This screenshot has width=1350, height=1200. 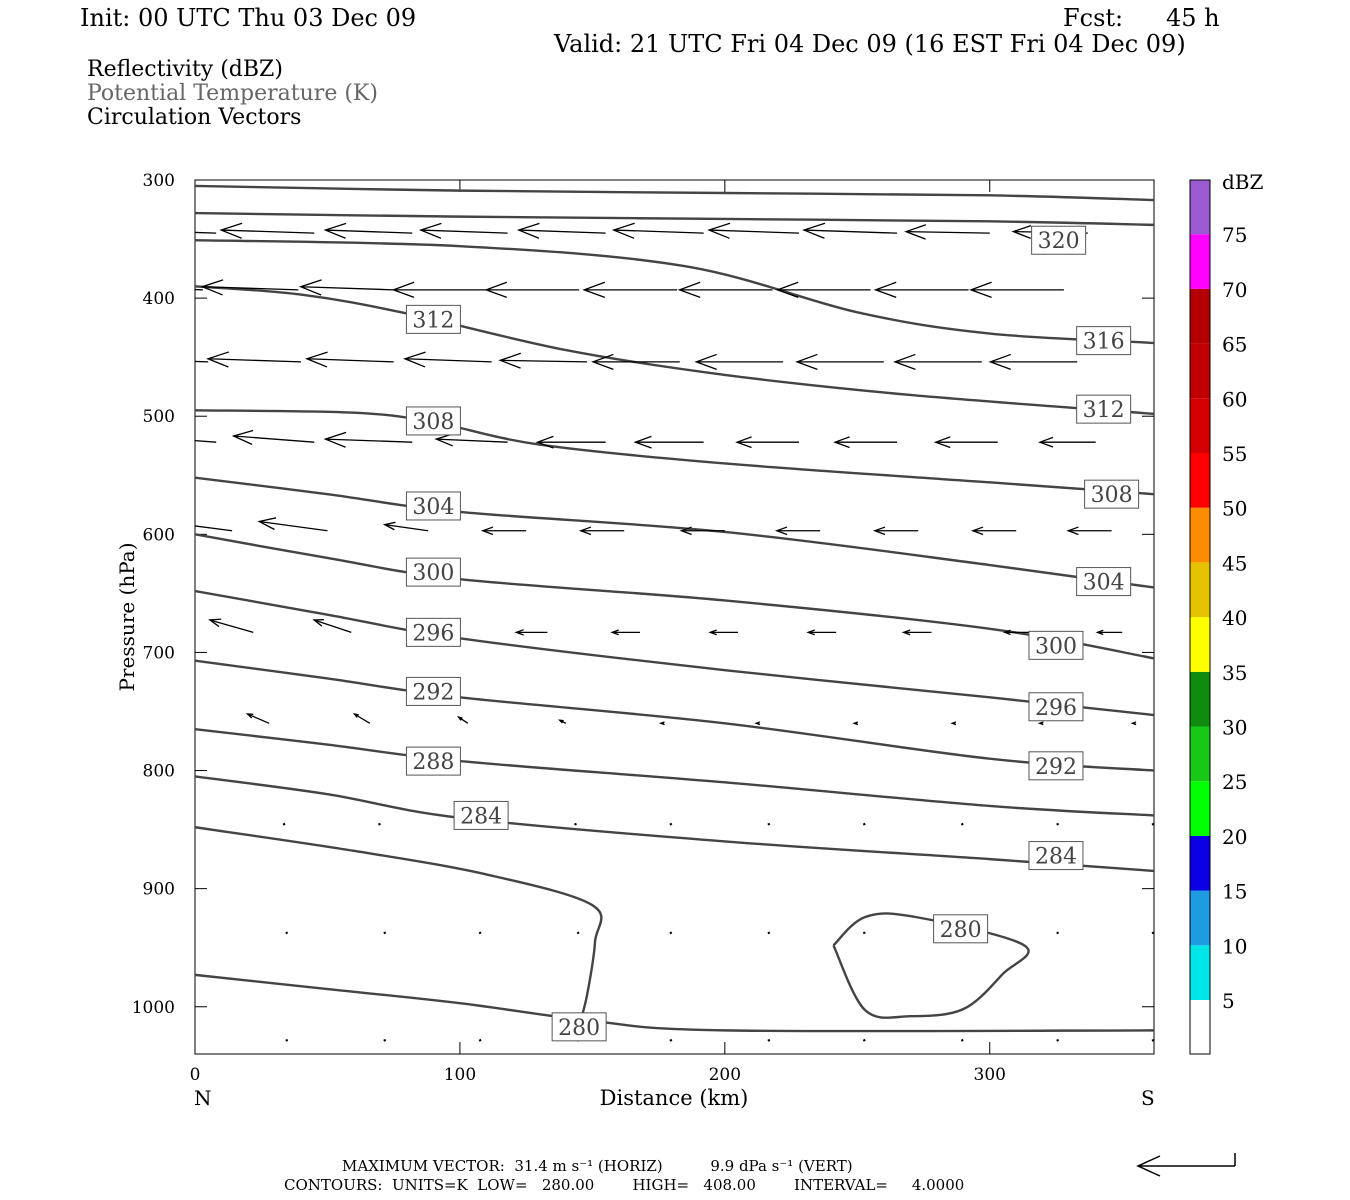 I want to click on contour-label: 308, so click(x=1112, y=495).